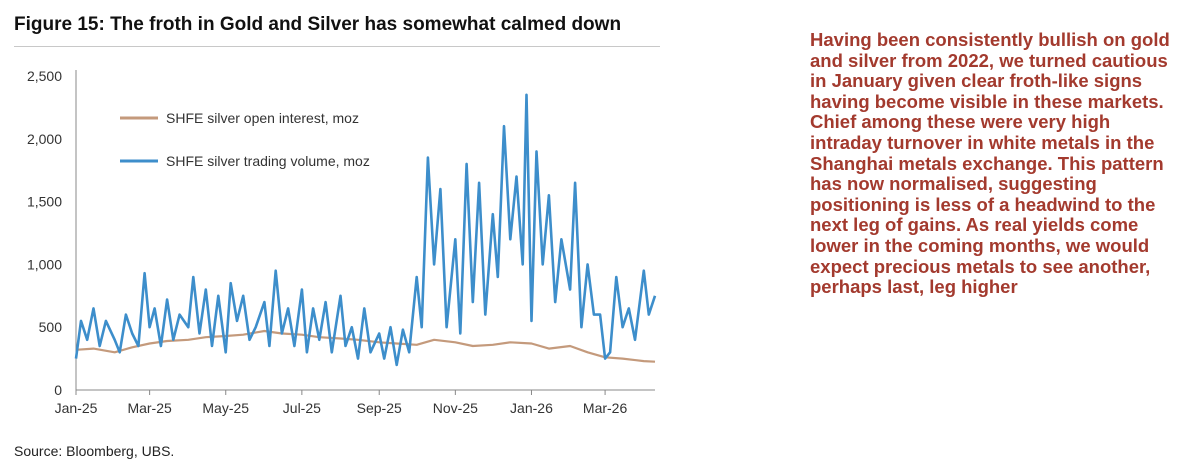  What do you see at coordinates (58, 390) in the screenshot?
I see `y-tick-label: 0` at bounding box center [58, 390].